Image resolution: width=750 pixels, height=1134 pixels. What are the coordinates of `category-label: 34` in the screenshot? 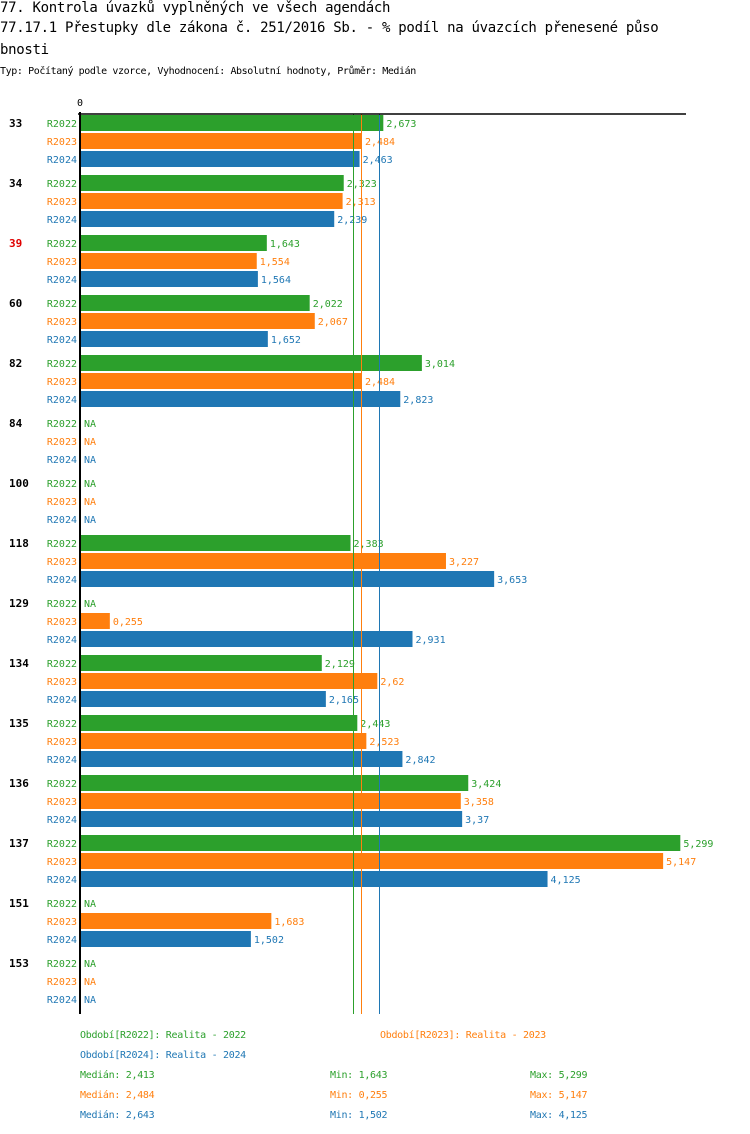 It's located at (16, 183).